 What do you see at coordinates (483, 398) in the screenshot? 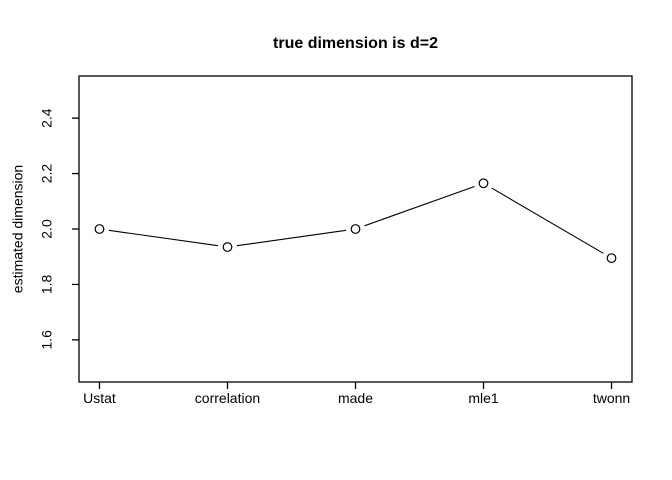
I see `x-tick-label: mle1` at bounding box center [483, 398].